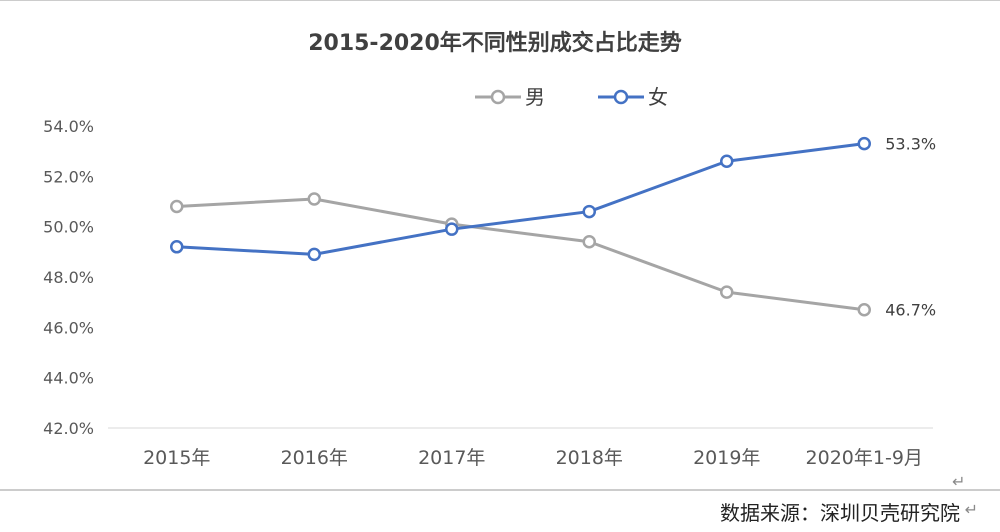 The width and height of the screenshot is (1000, 532). I want to click on chart-title: 2015-2020年不同性别成交占比走势, so click(495, 43).